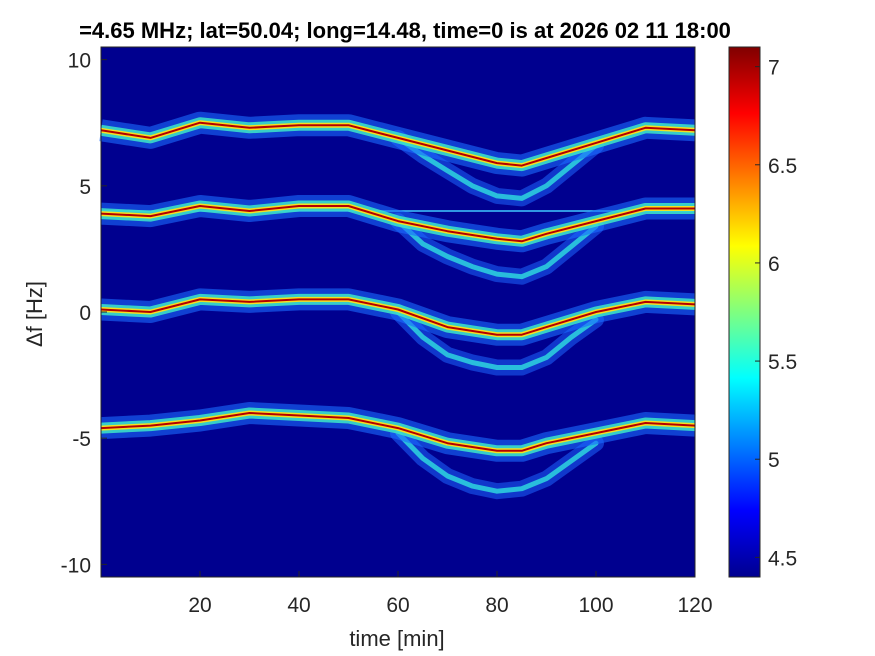 The height and width of the screenshot is (656, 875). What do you see at coordinates (782, 362) in the screenshot?
I see `cbar-tick-label-3: 5.5` at bounding box center [782, 362].